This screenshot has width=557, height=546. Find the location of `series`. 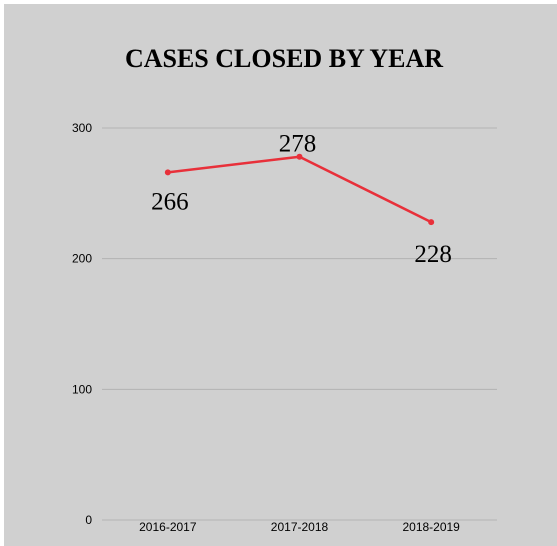

series is located at coordinates (299, 189).